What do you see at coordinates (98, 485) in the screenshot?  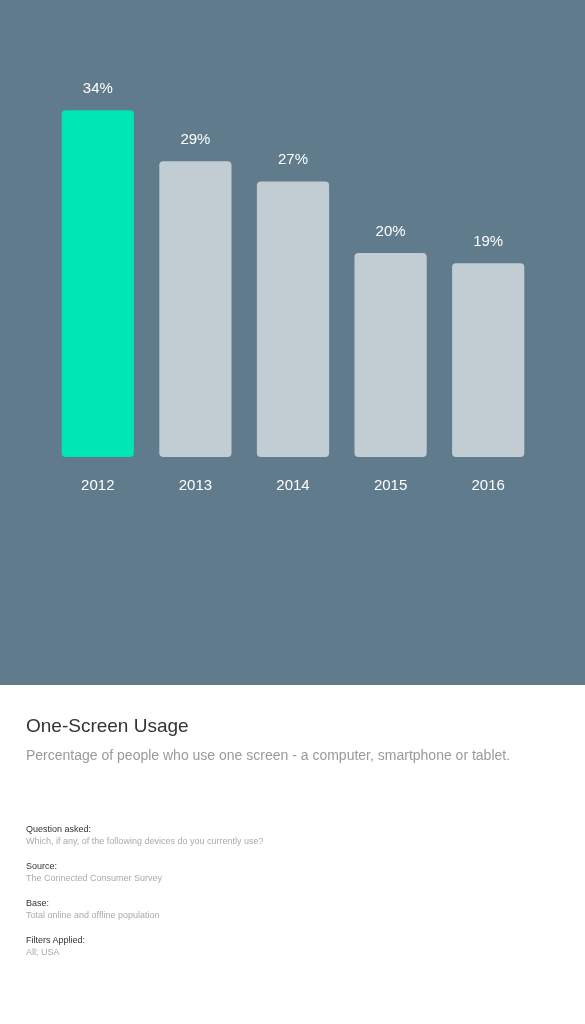 I see `x-tick-label: 2012` at bounding box center [98, 485].